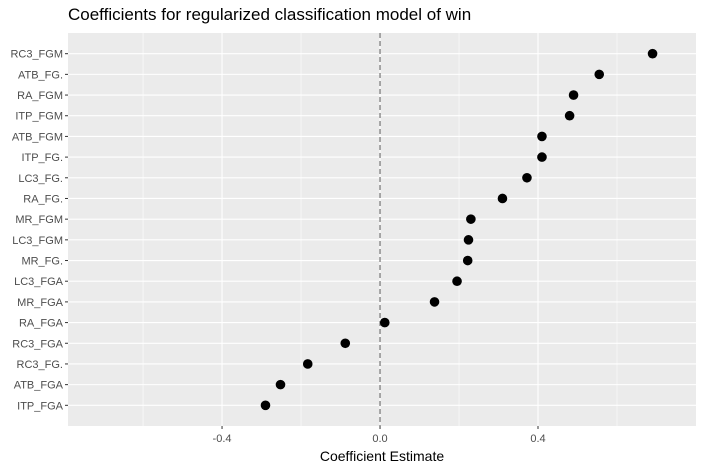 The image size is (702, 471). What do you see at coordinates (40, 75) in the screenshot?
I see `y-tick-label: ATB_FG.` at bounding box center [40, 75].